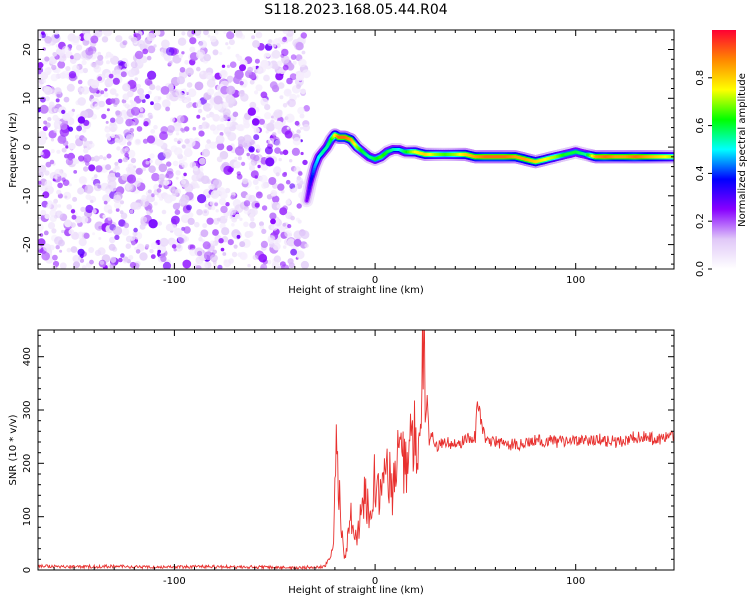 This screenshot has width=750, height=600. I want to click on x-tick-label: 100, so click(575, 280).